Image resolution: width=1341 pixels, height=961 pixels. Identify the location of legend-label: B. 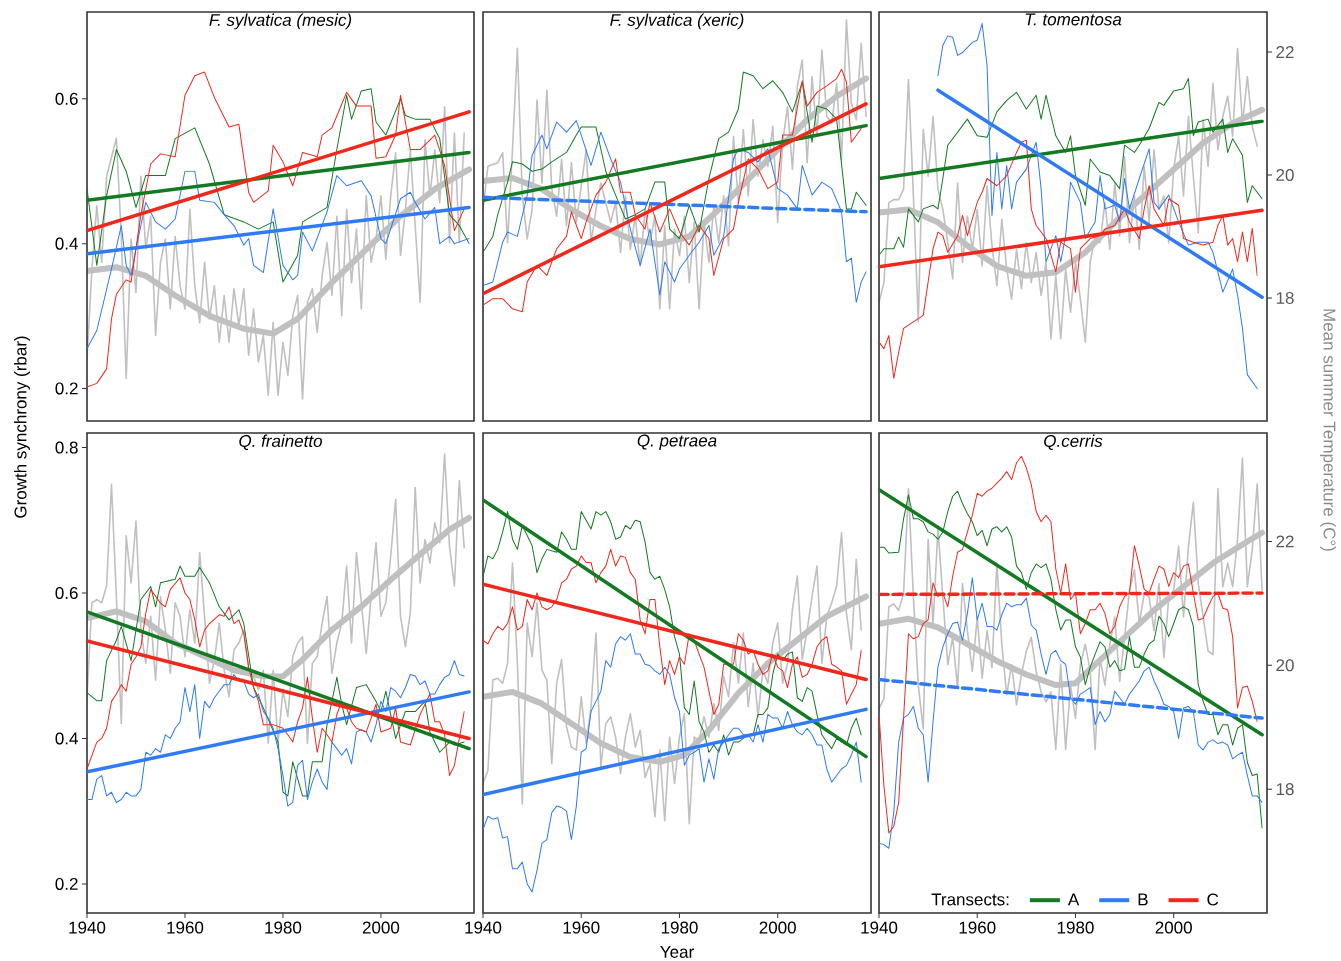
(1143, 899).